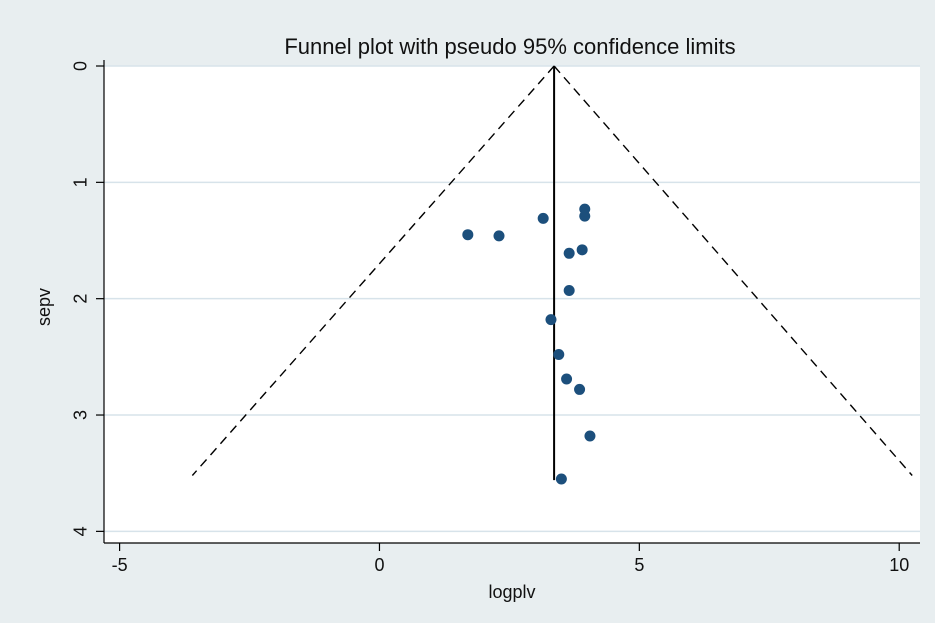 This screenshot has height=623, width=935. Describe the element at coordinates (529, 344) in the screenshot. I see `data-points` at that location.